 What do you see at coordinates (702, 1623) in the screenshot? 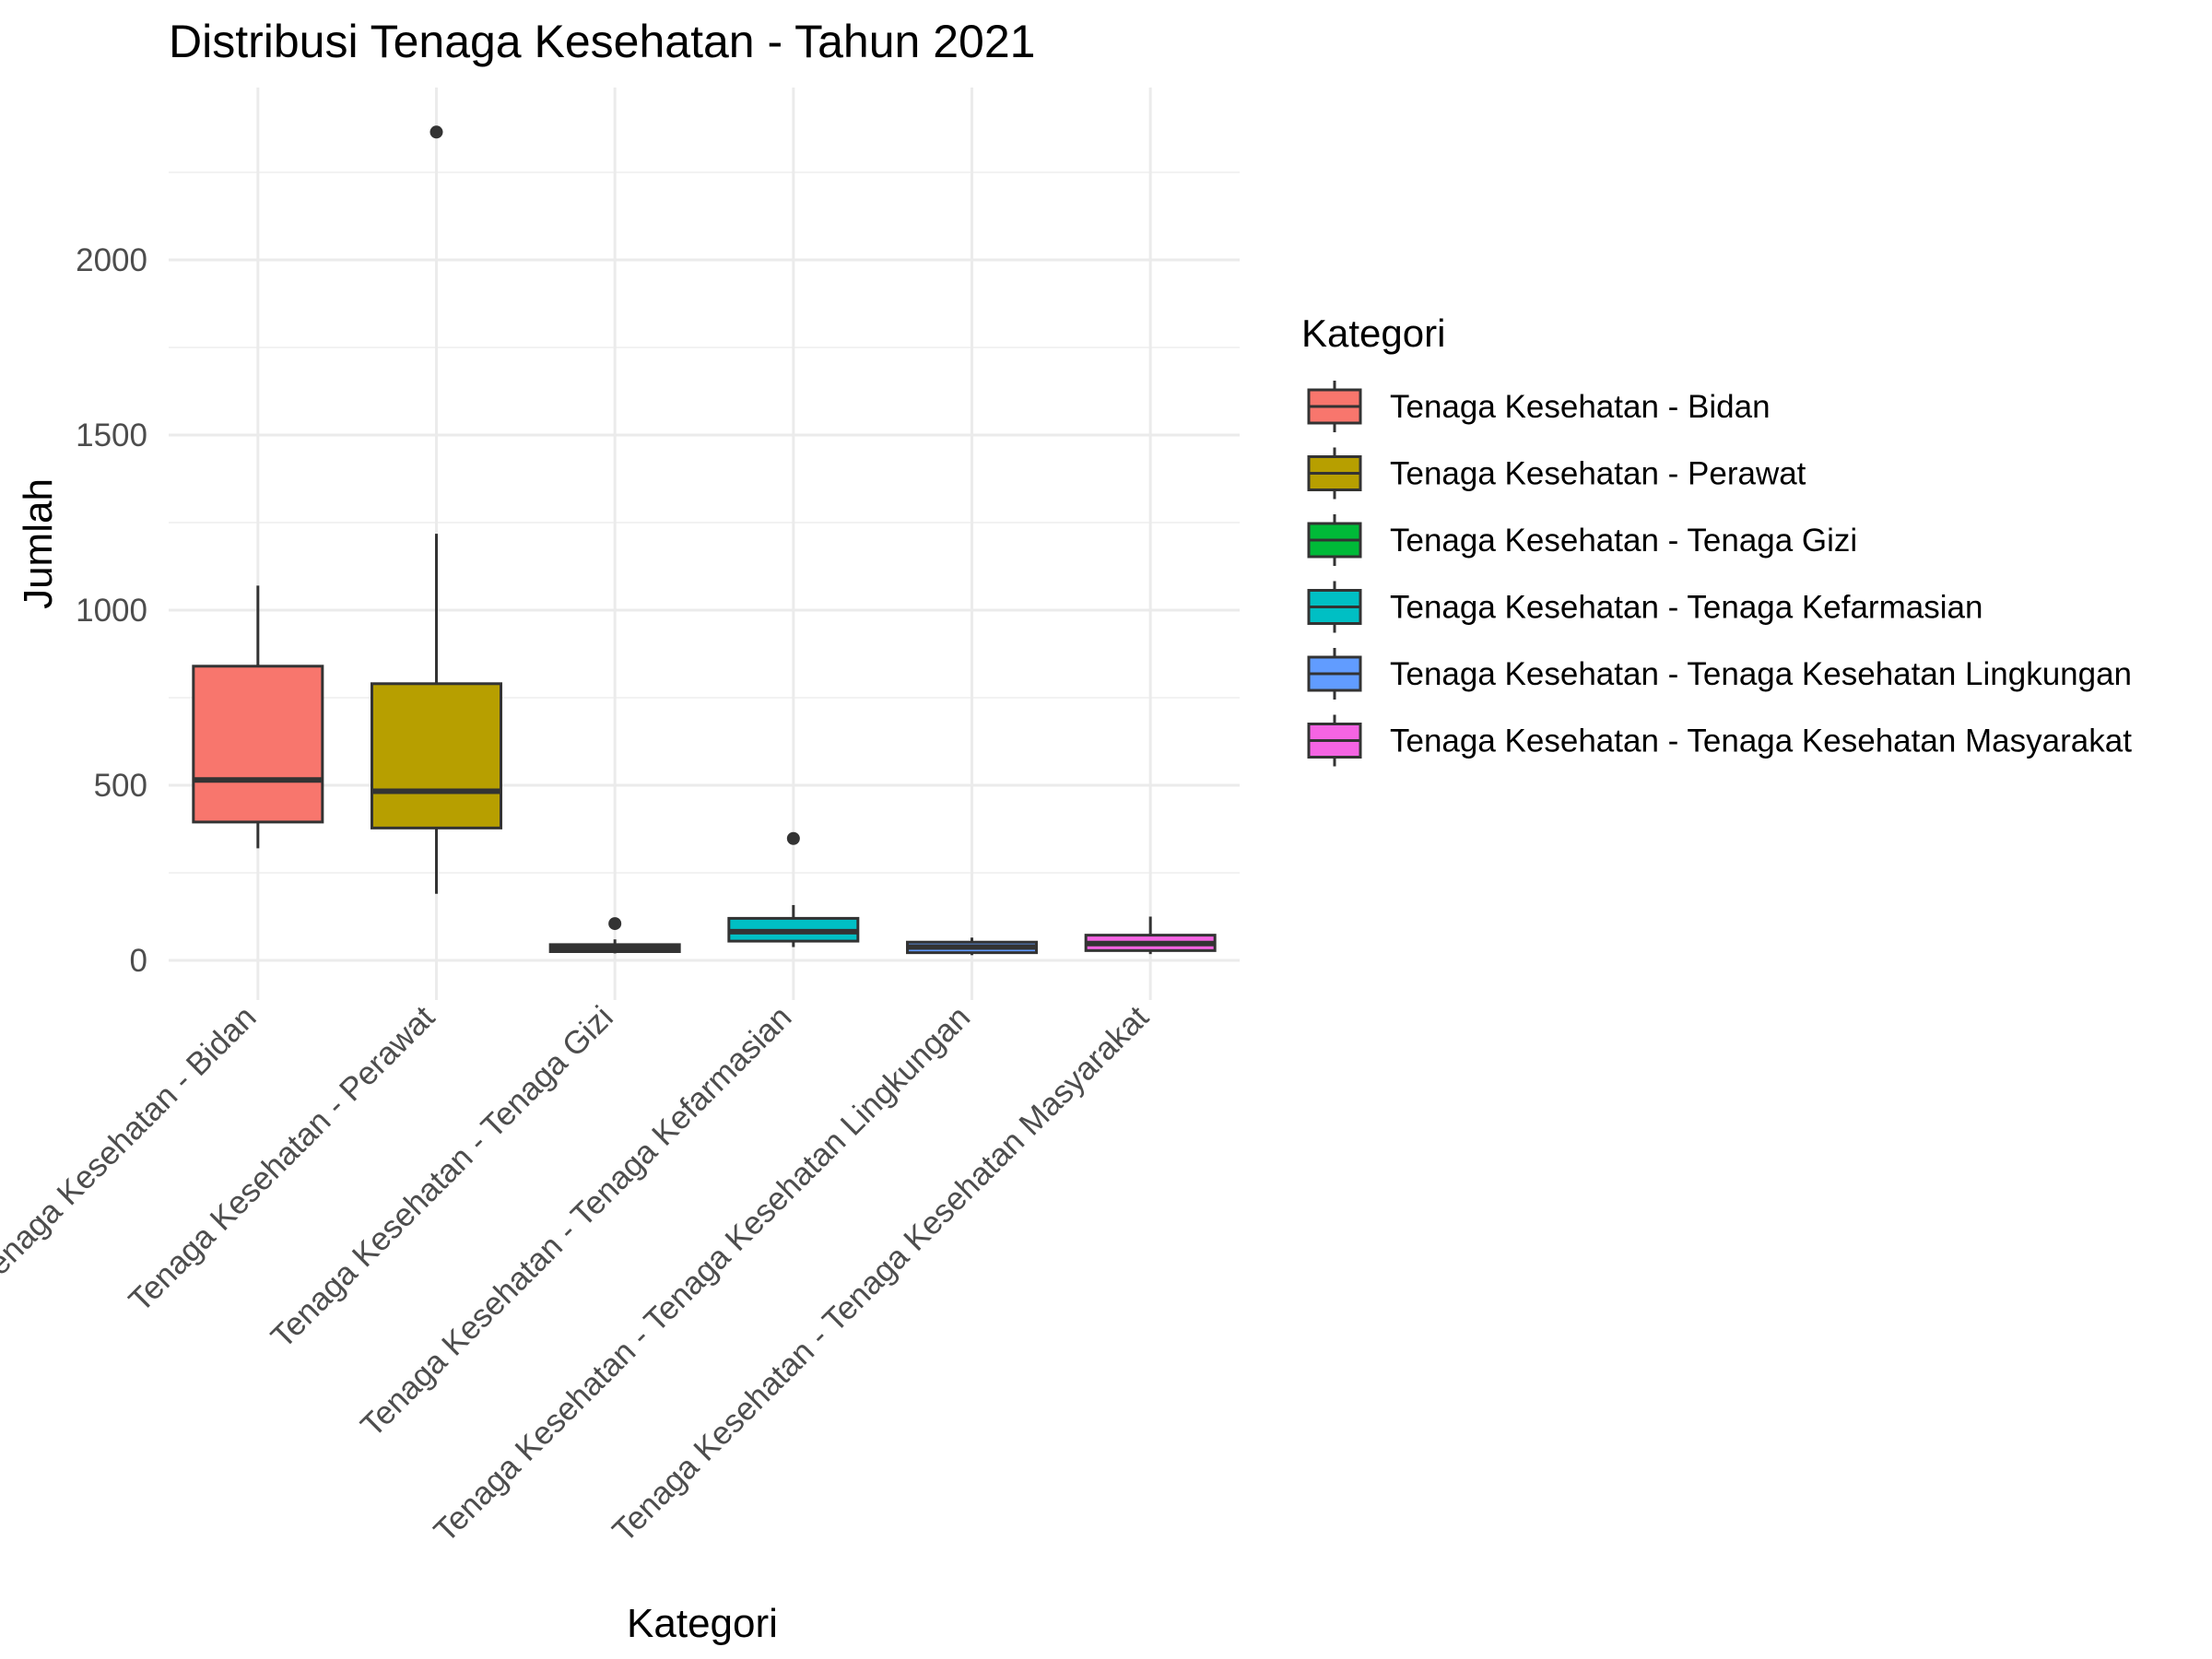
I see `x-axis-title: Kategori` at bounding box center [702, 1623].